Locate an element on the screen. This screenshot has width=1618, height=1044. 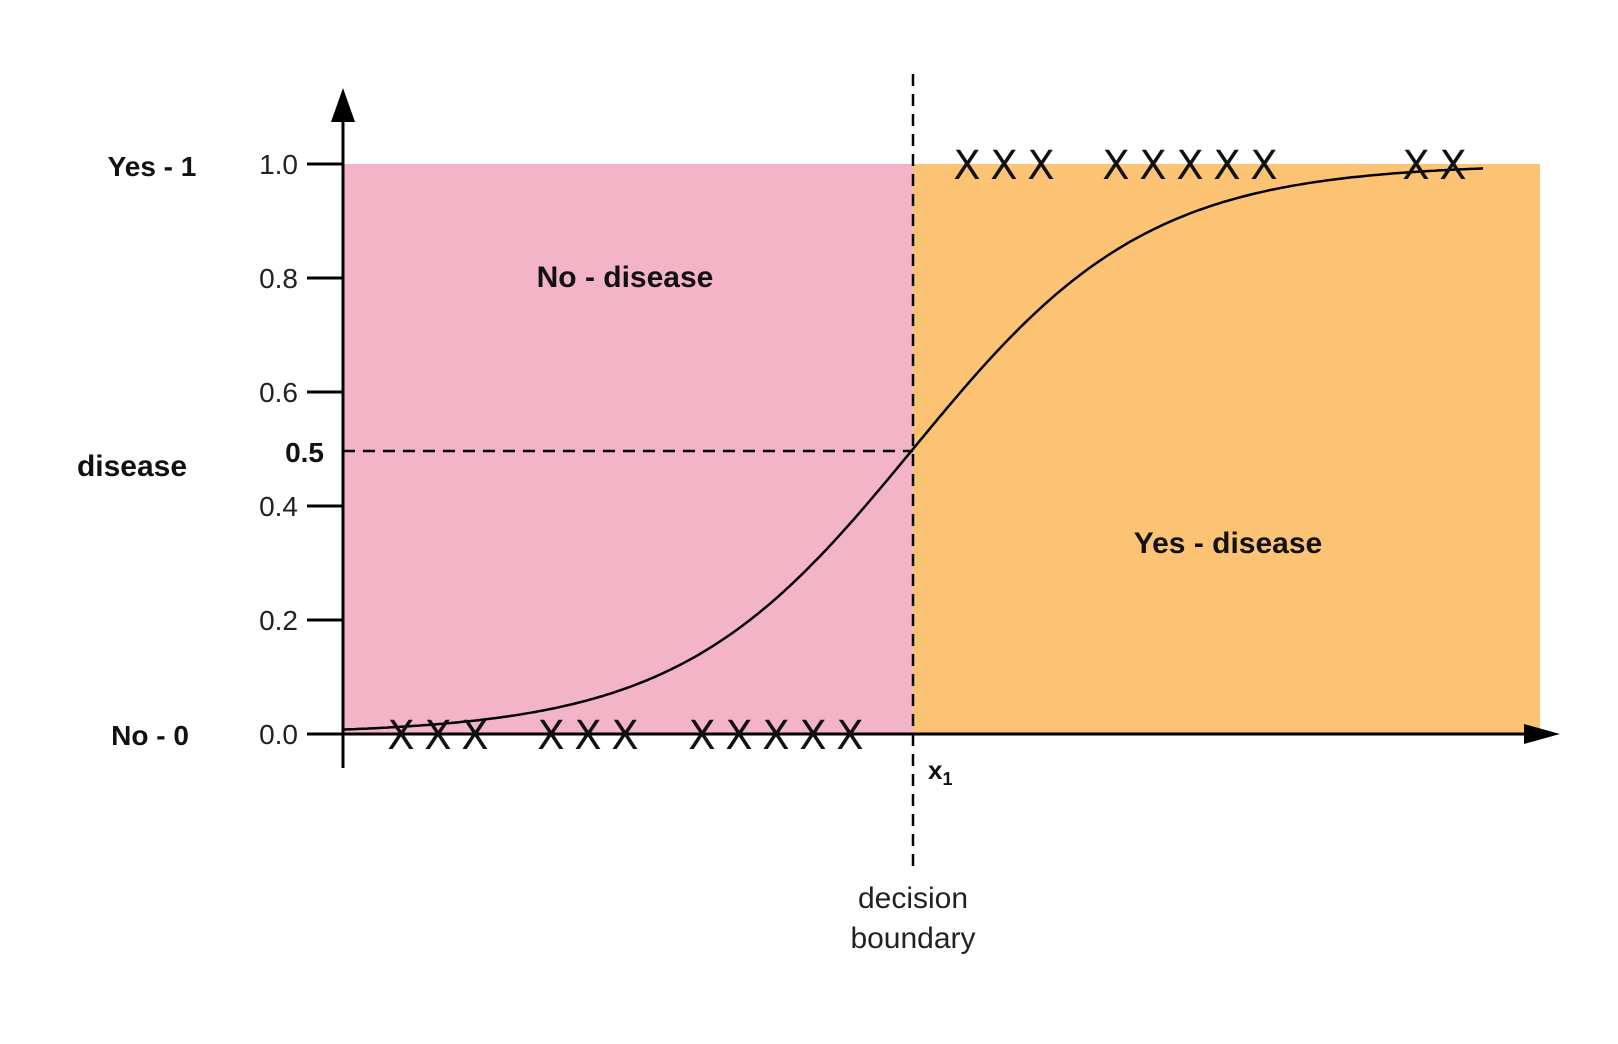
y-tick-label: 0.2 is located at coordinates (278, 620).